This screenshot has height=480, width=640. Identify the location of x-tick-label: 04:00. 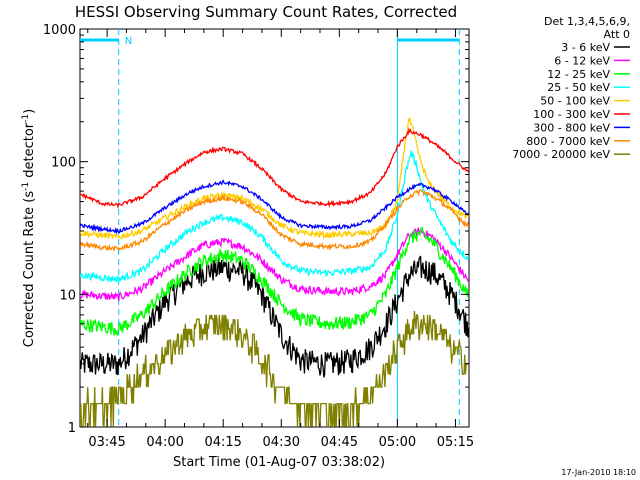
(164, 442).